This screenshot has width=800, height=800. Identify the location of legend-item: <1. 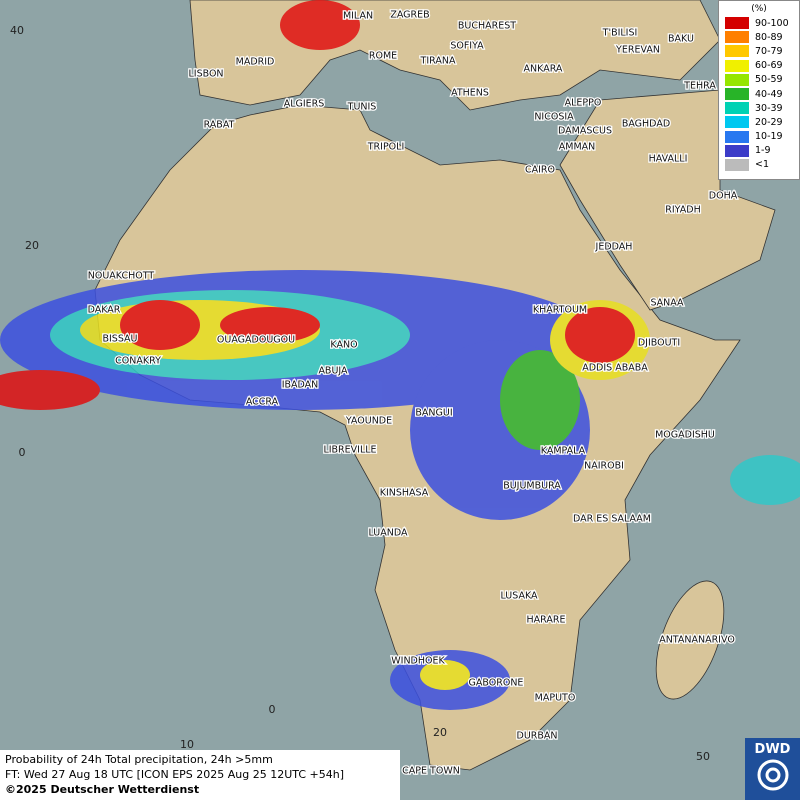
(759, 165).